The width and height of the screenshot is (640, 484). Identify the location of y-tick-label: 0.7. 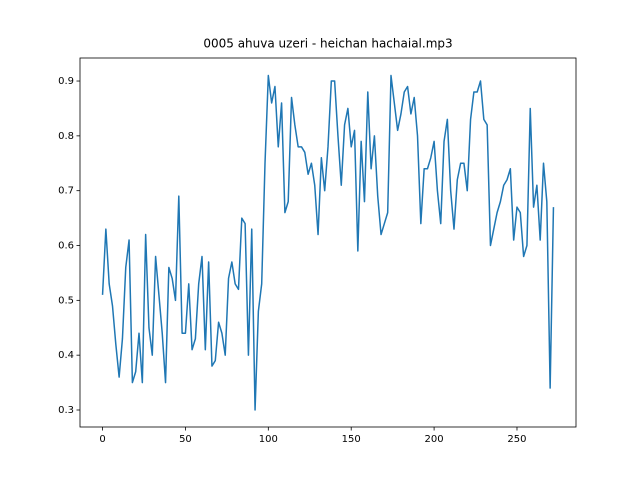
(66, 191).